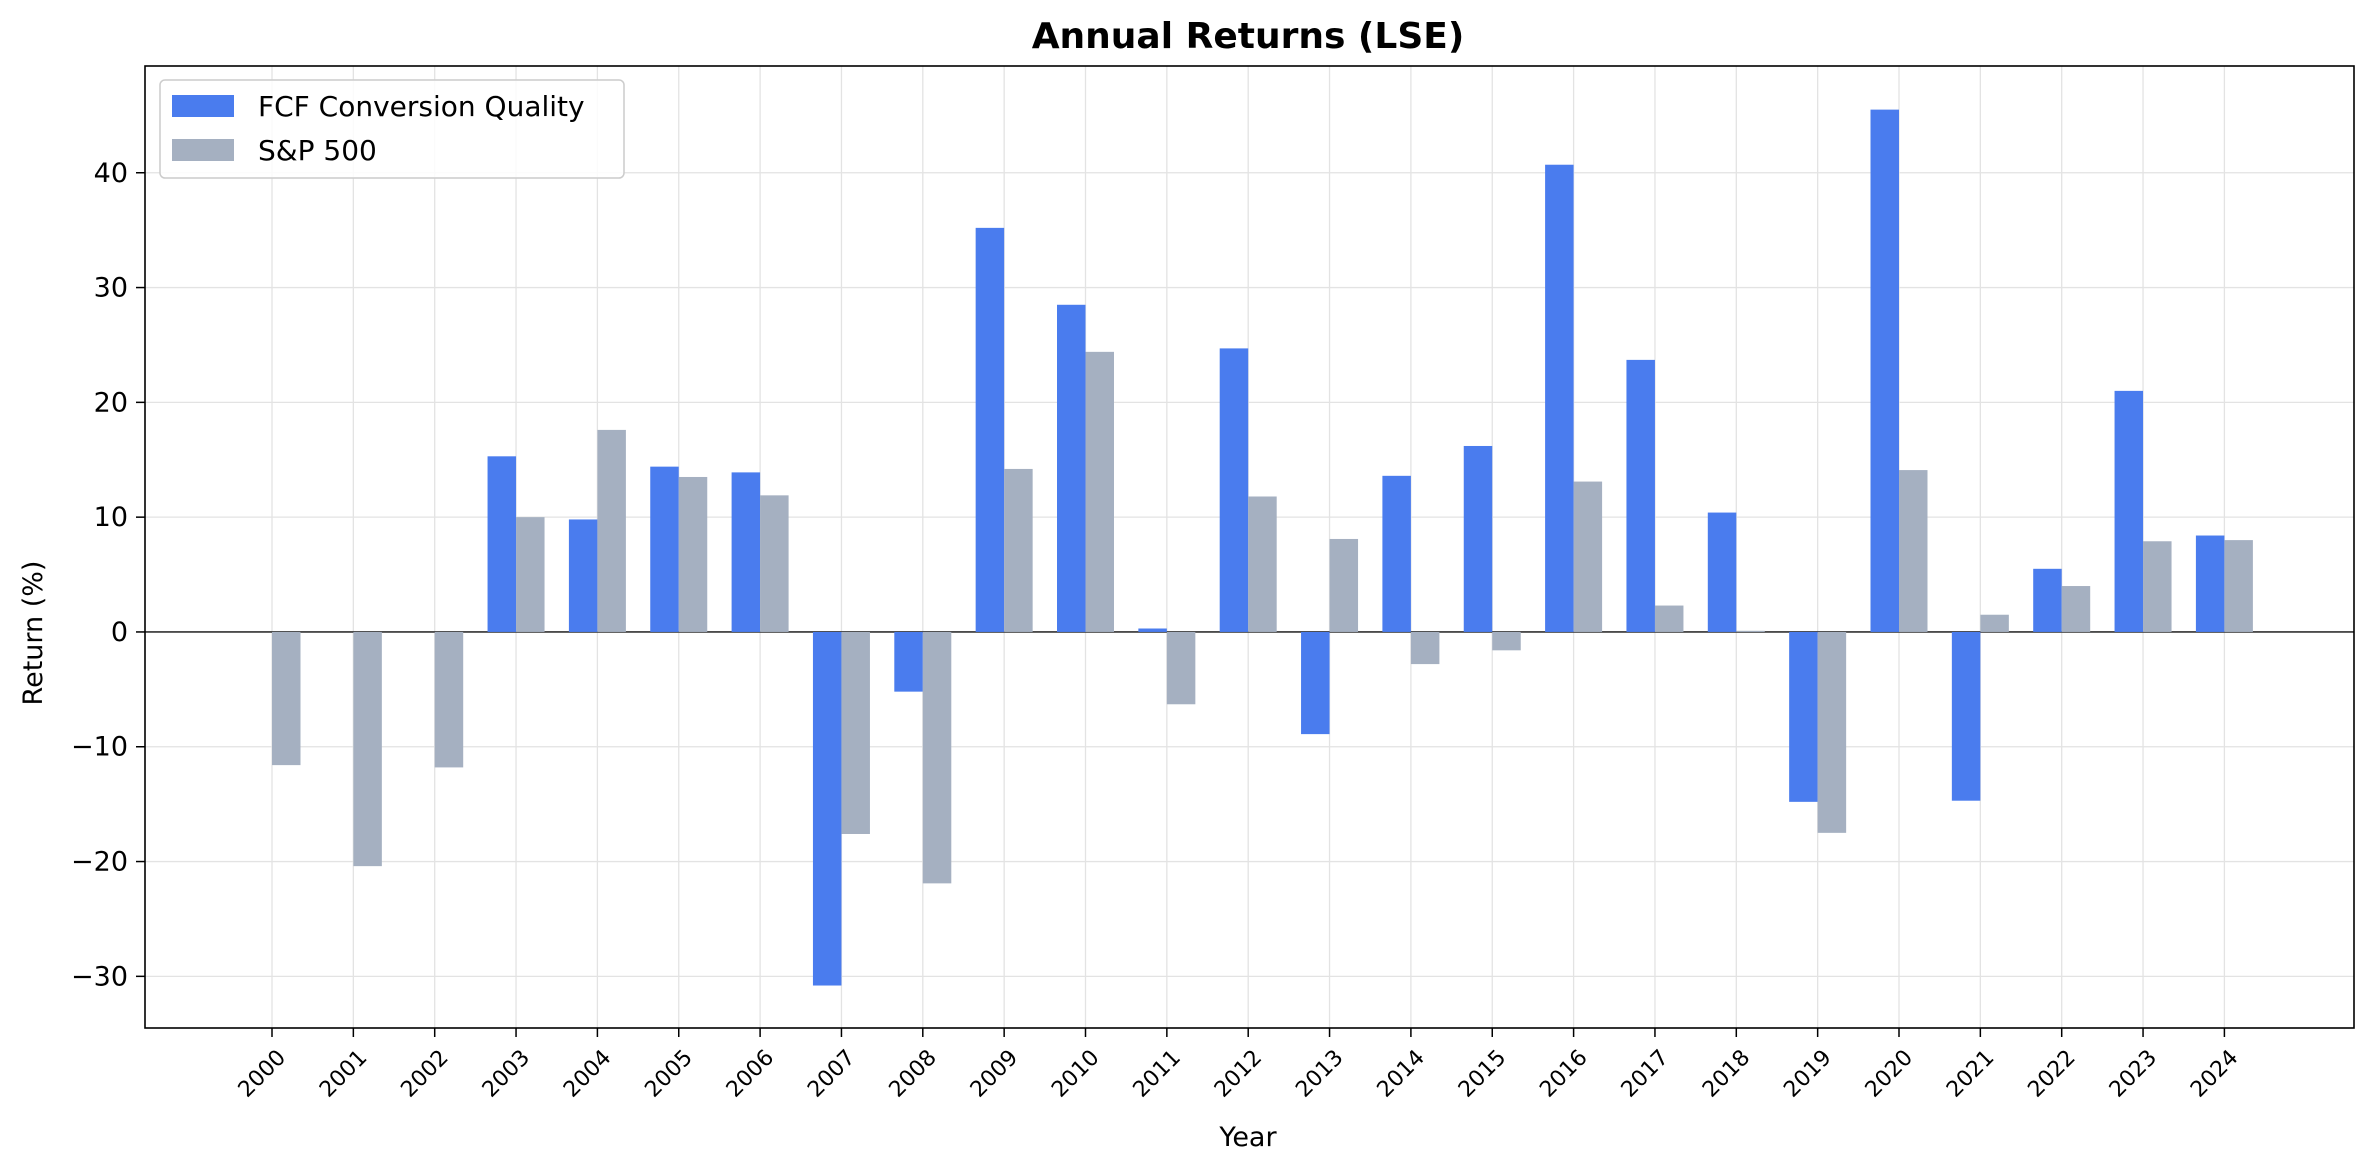  I want to click on x-tick-label: 2019, so click(1807, 1073).